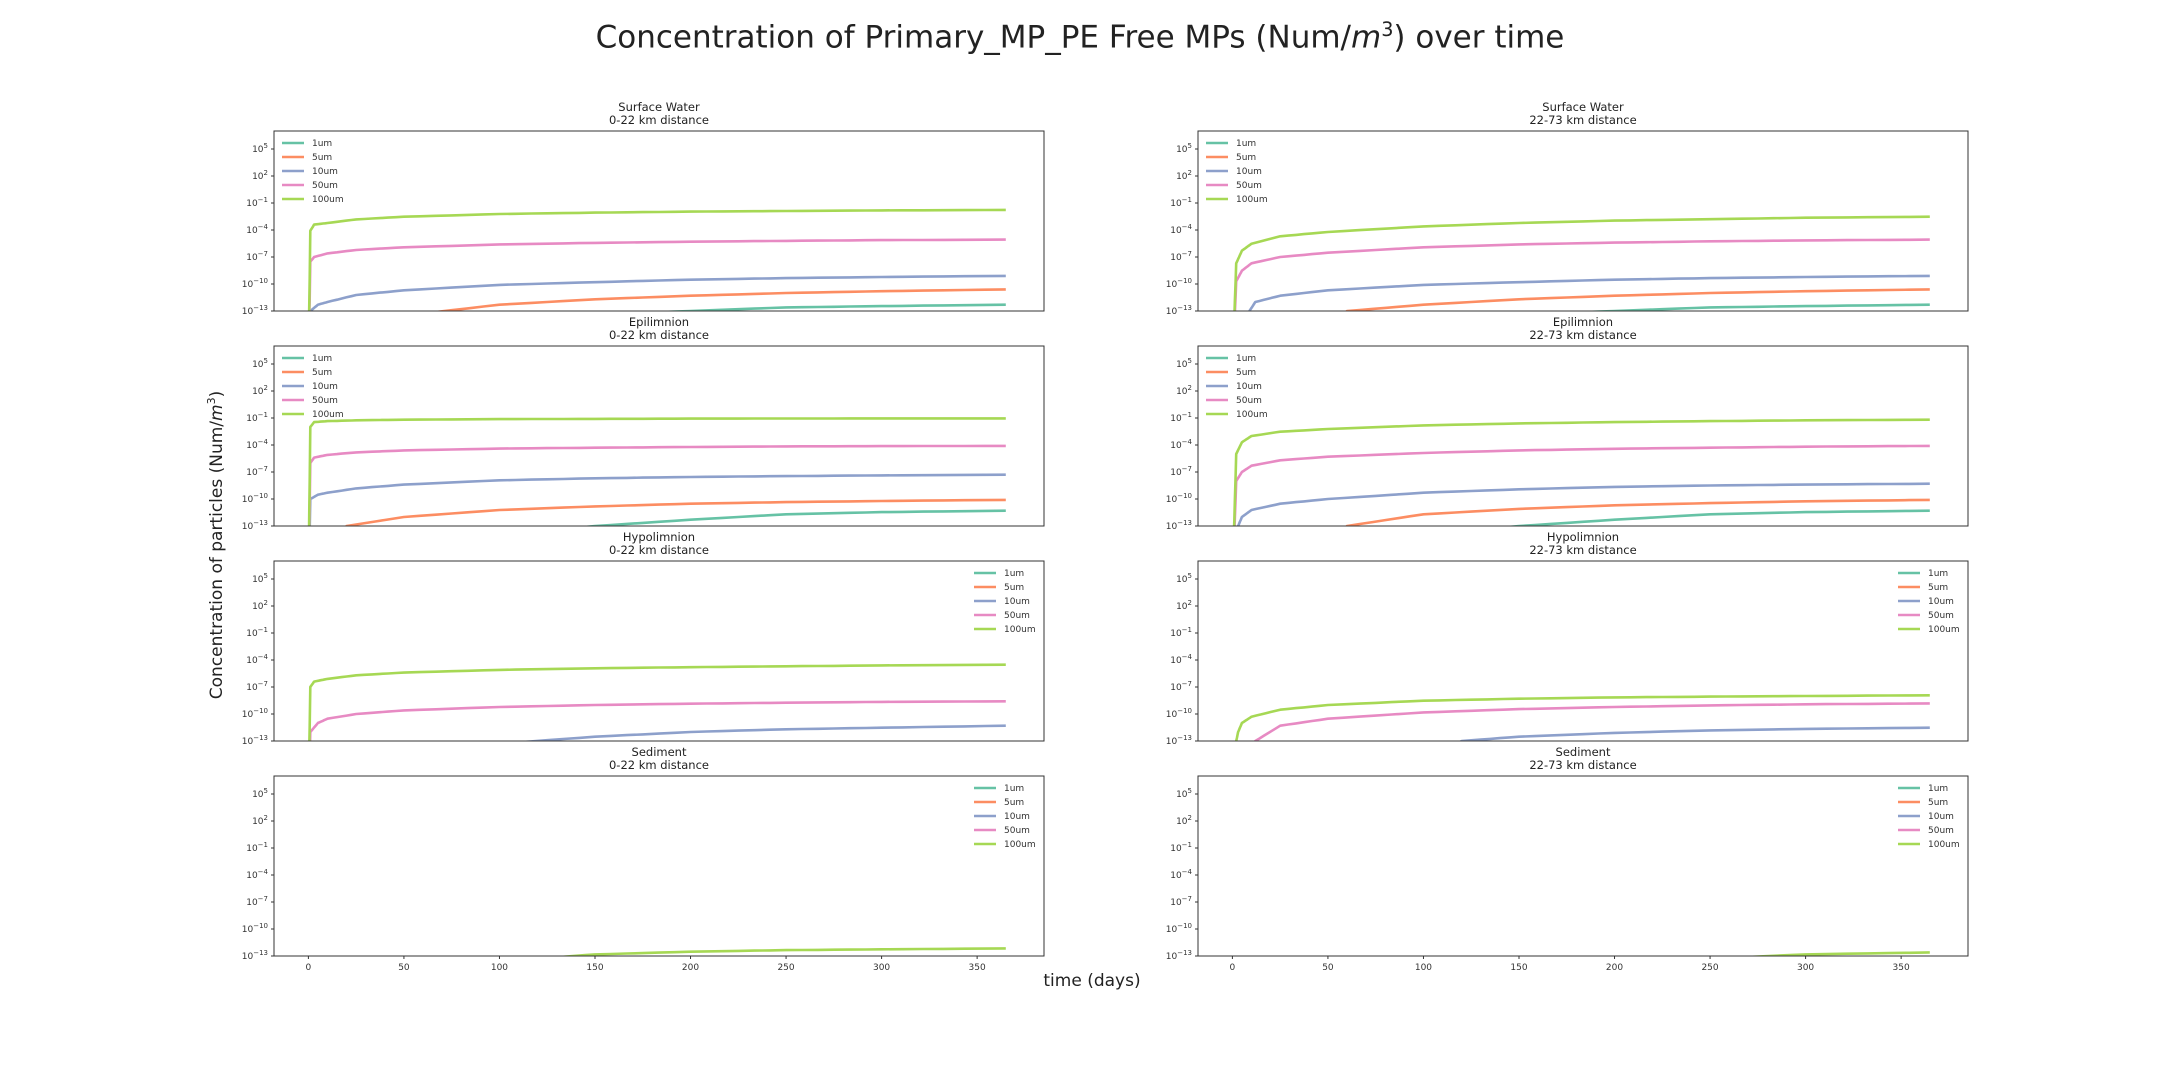 The width and height of the screenshot is (2160, 1080). I want to click on x-tick-label: 350, so click(977, 968).